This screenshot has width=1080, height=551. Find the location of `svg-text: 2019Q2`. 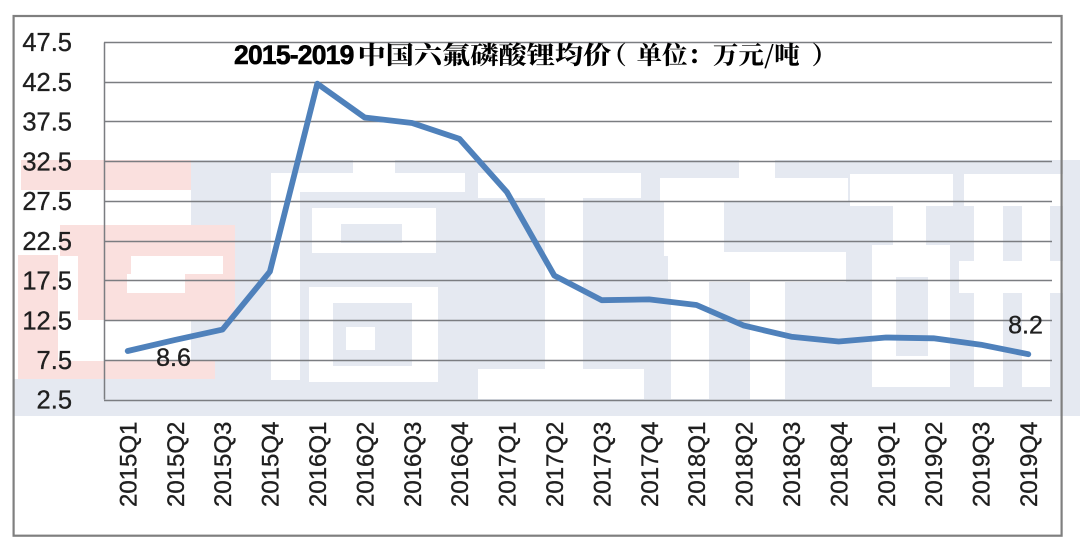

svg-text: 2019Q2 is located at coordinates (934, 464).